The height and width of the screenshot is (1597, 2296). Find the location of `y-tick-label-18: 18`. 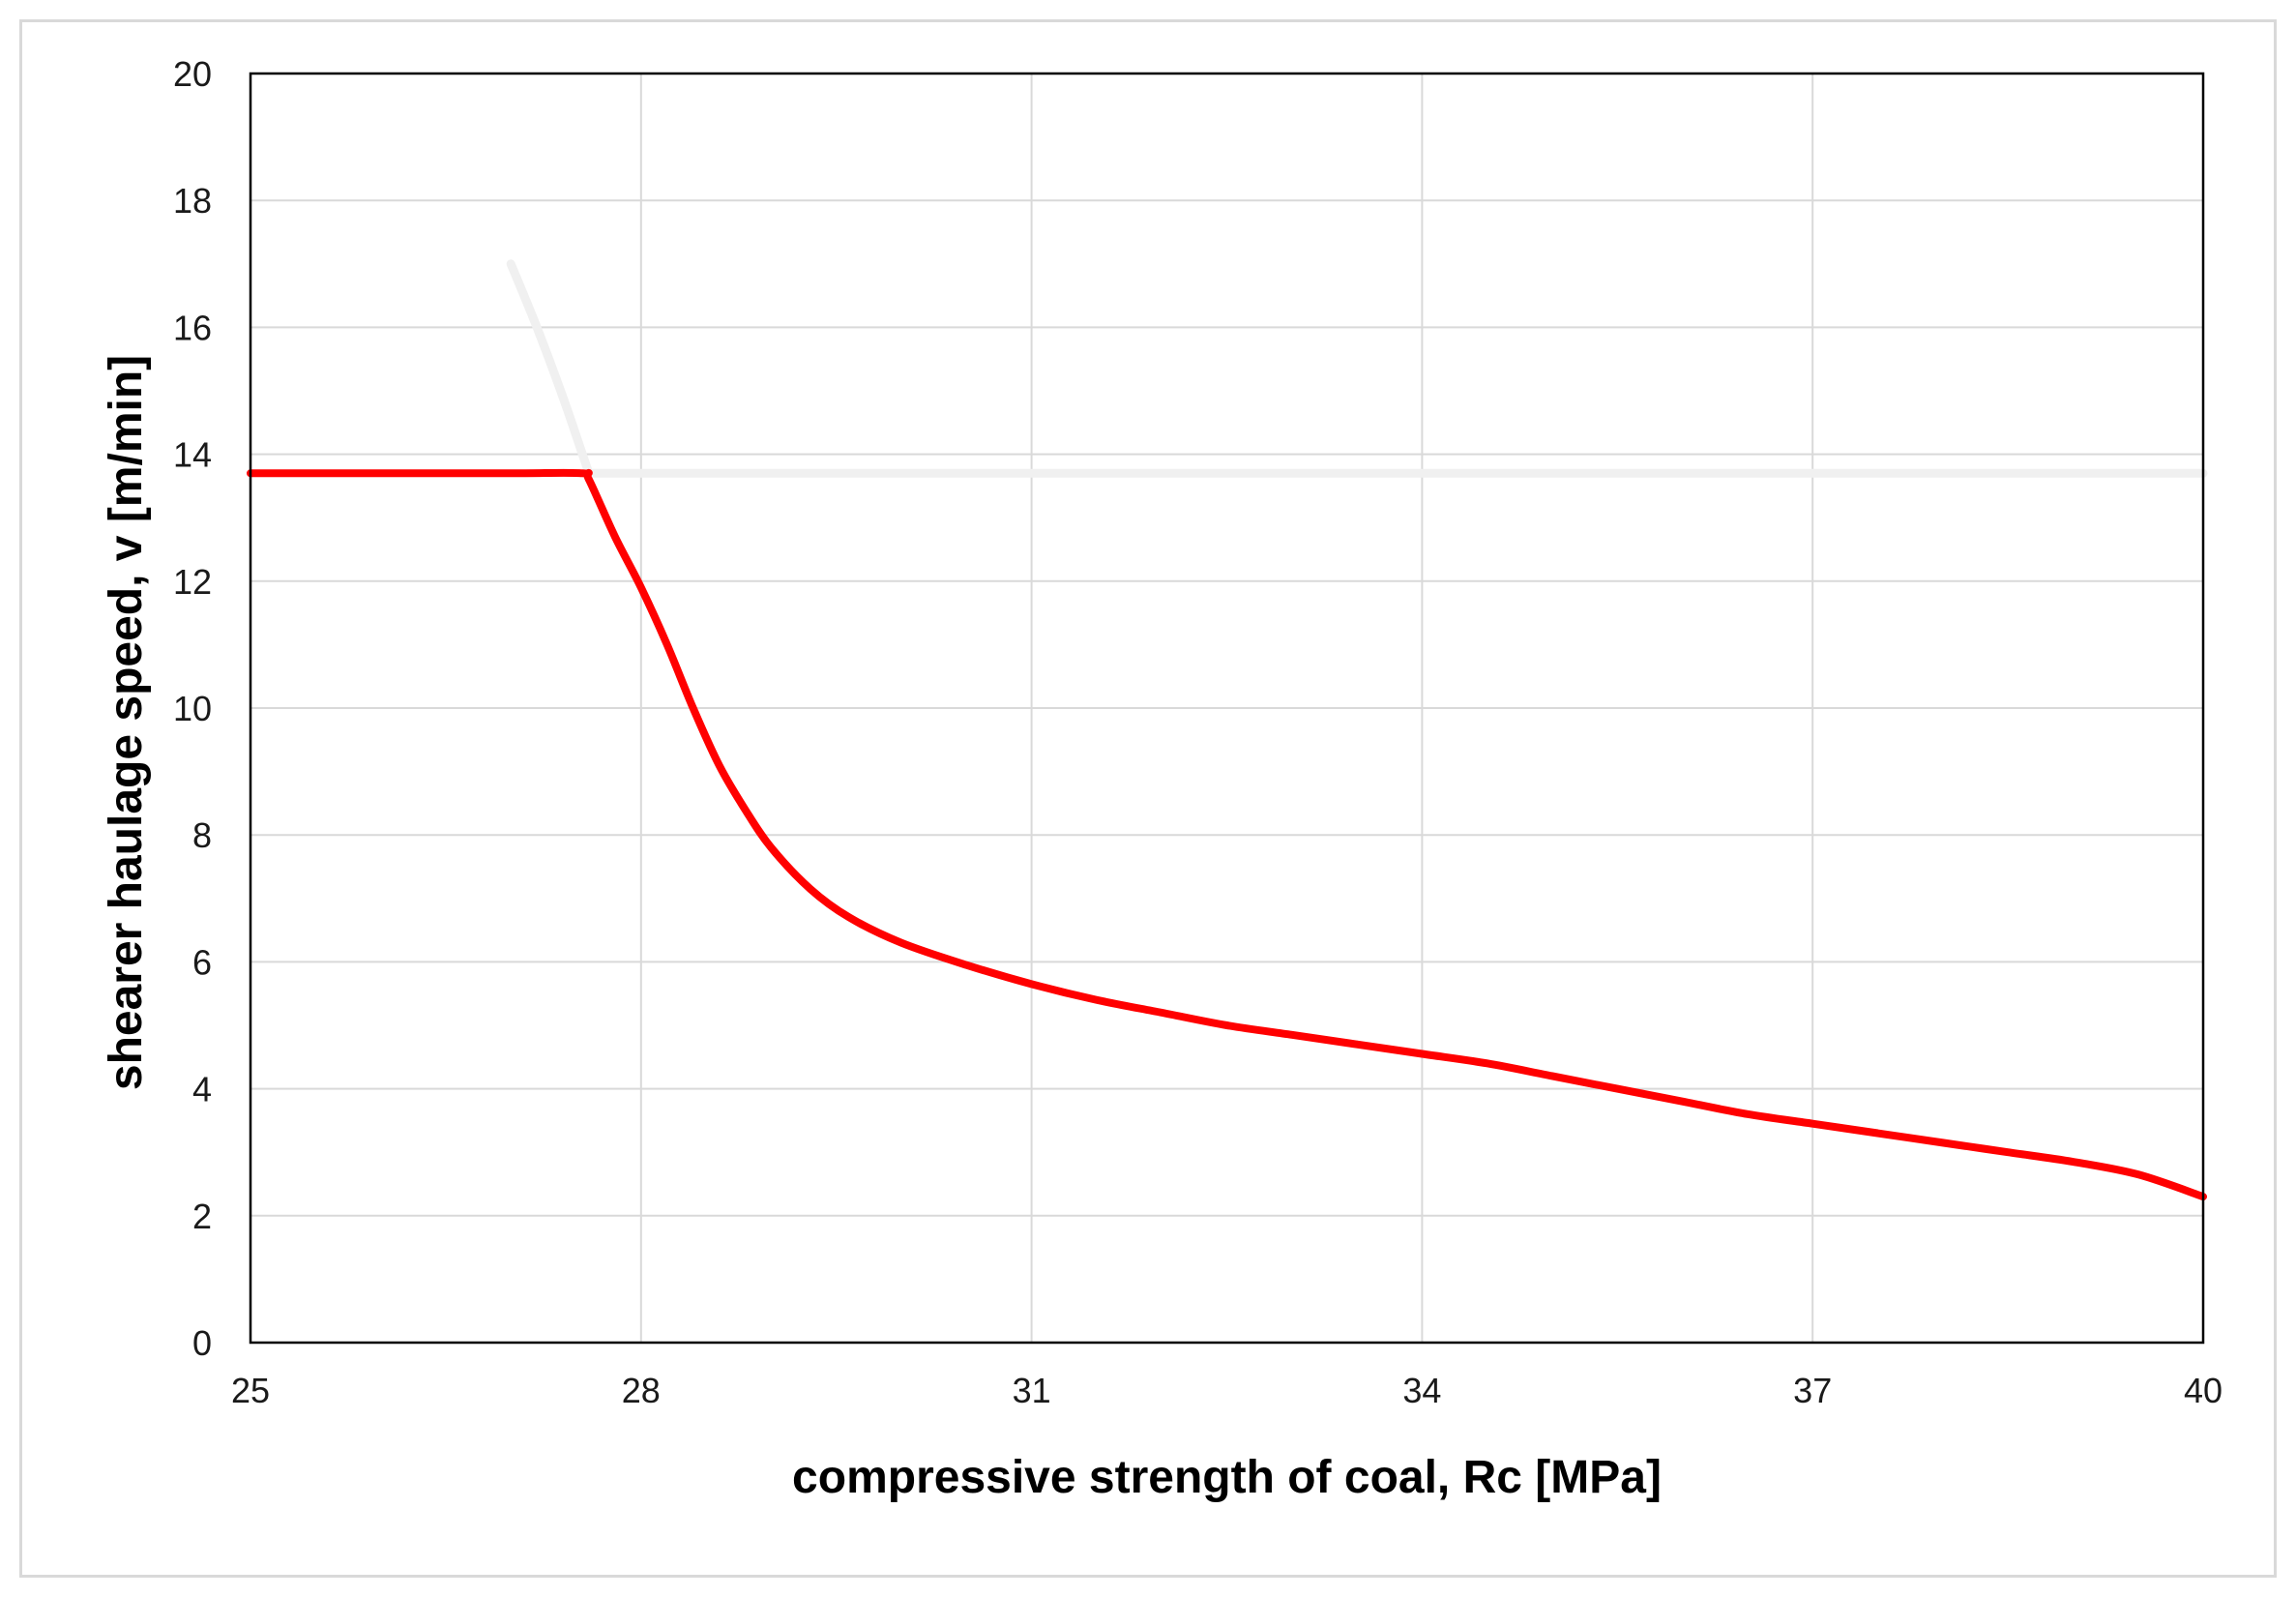

y-tick-label-18: 18 is located at coordinates (192, 201).